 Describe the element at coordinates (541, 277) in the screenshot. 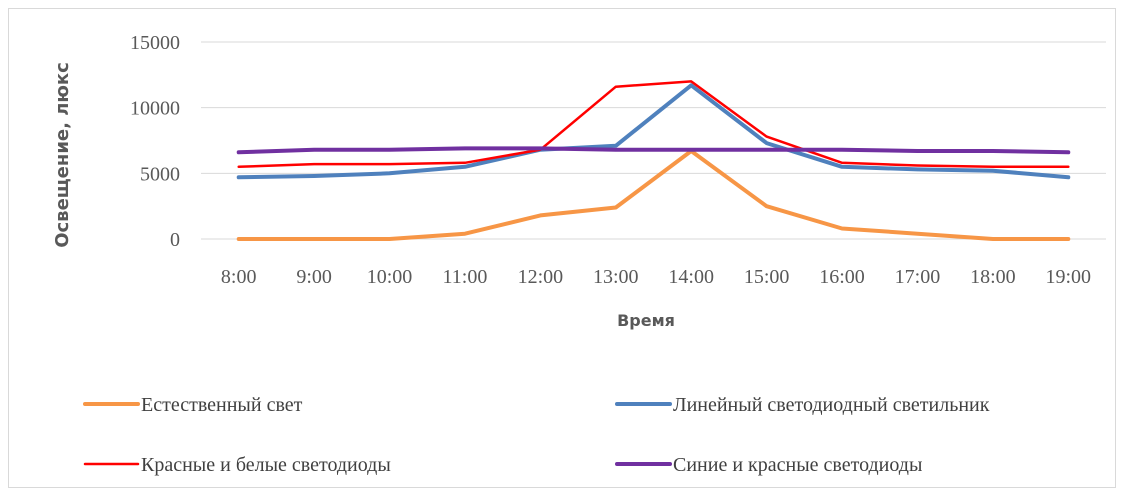

I see `x-tick-label: 12:00` at that location.